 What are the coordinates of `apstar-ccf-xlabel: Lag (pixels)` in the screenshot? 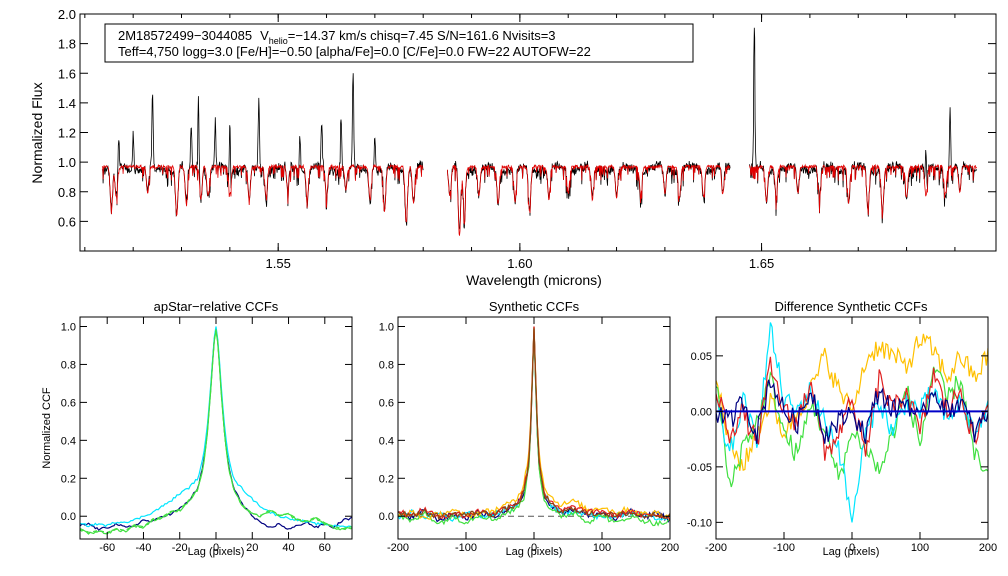 It's located at (216, 552).